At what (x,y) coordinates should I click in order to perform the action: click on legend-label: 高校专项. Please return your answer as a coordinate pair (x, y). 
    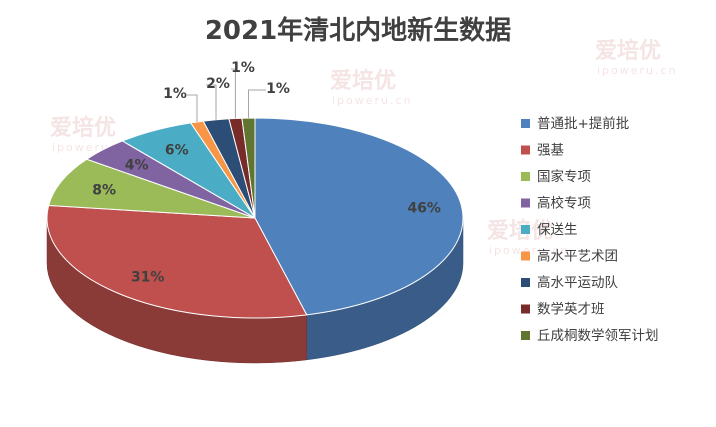
    Looking at the image, I should click on (564, 203).